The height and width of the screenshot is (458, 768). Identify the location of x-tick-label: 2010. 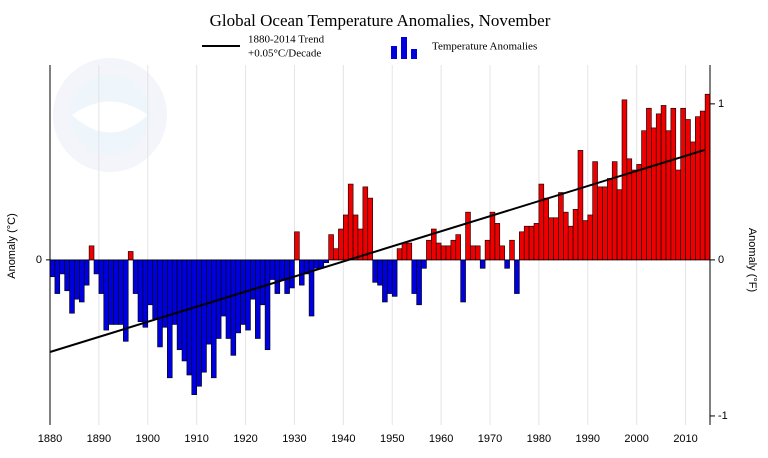
(685, 439).